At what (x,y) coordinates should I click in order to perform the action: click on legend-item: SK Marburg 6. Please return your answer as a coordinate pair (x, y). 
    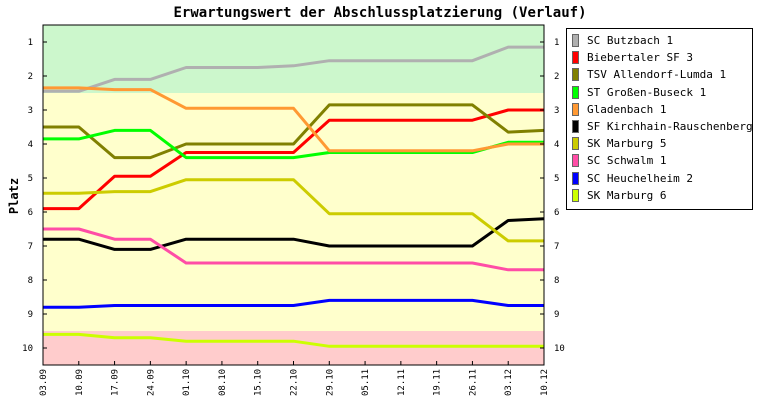
    Looking at the image, I should click on (660, 195).